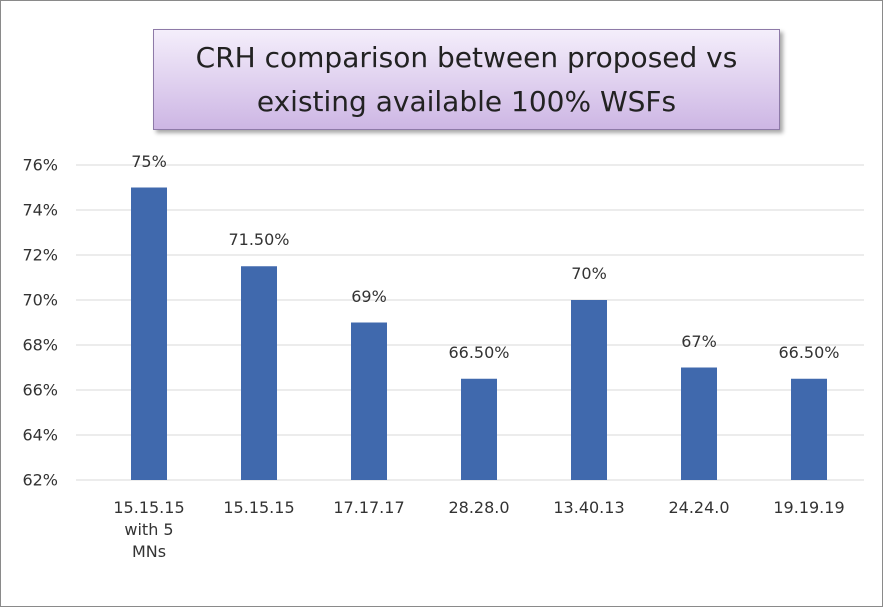  I want to click on x-tick-label: 28.28.0, so click(479, 507).